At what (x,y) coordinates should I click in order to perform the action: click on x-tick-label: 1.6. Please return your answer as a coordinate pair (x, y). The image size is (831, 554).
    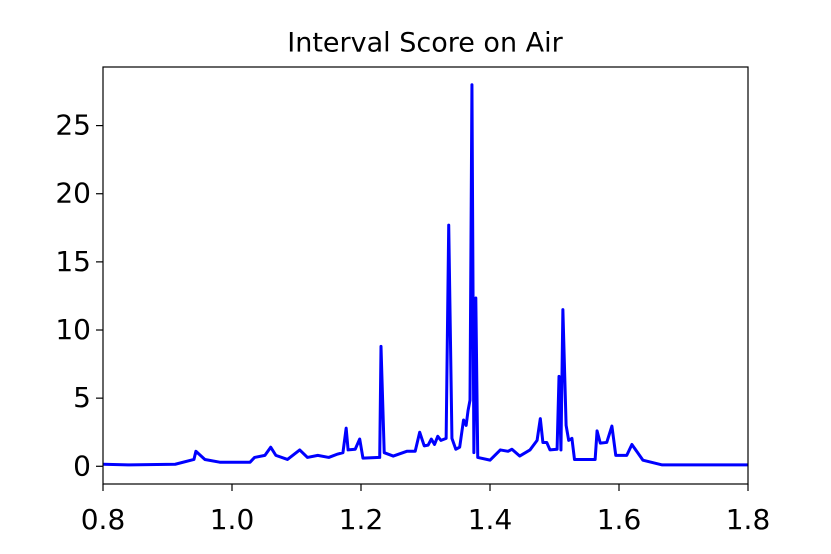
    Looking at the image, I should click on (619, 519).